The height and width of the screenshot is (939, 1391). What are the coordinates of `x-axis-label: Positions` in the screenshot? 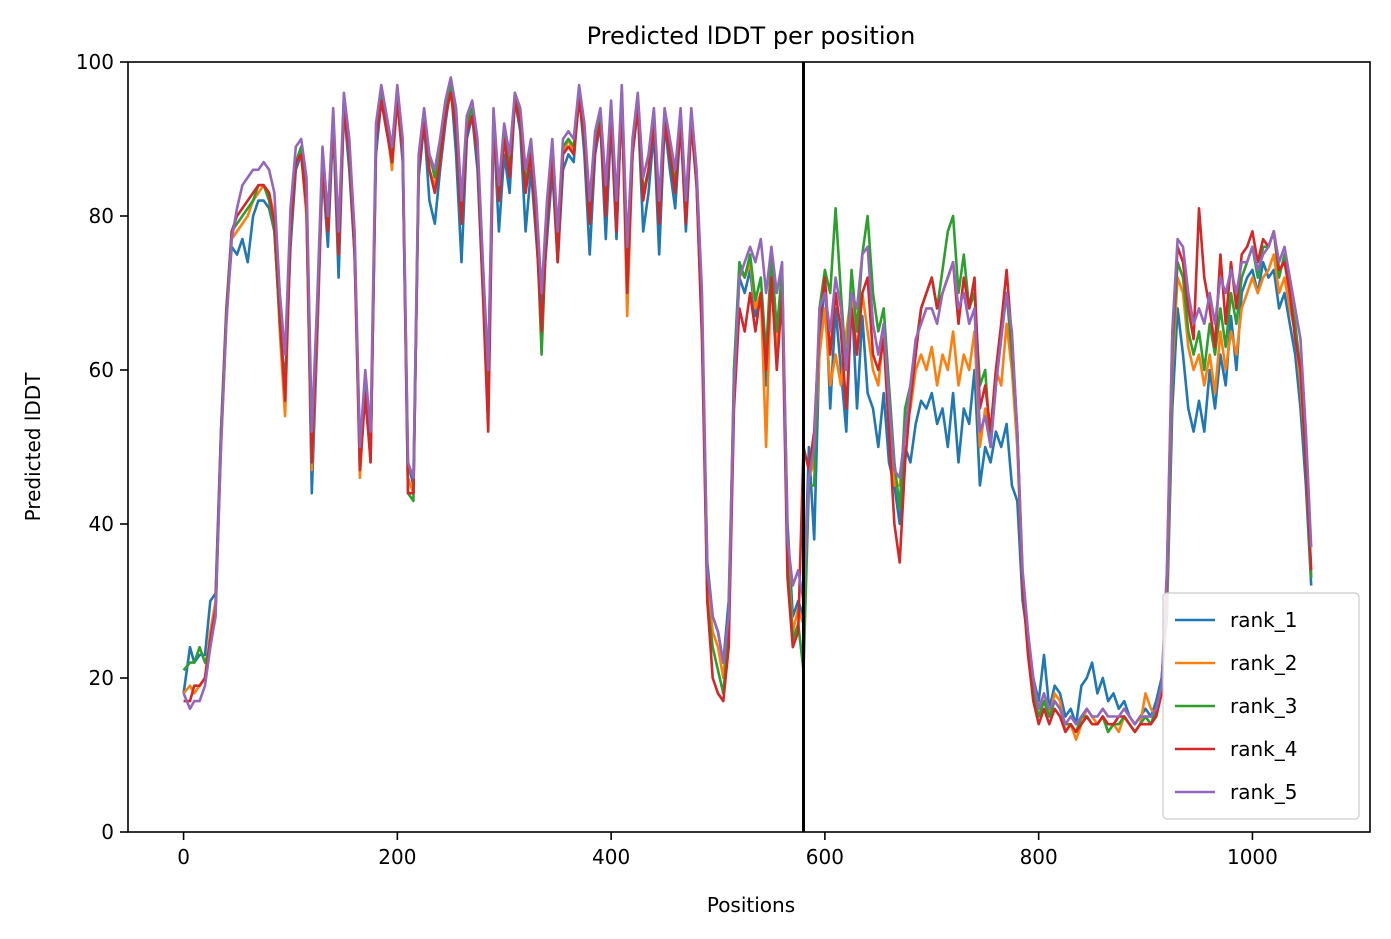 It's located at (751, 905).